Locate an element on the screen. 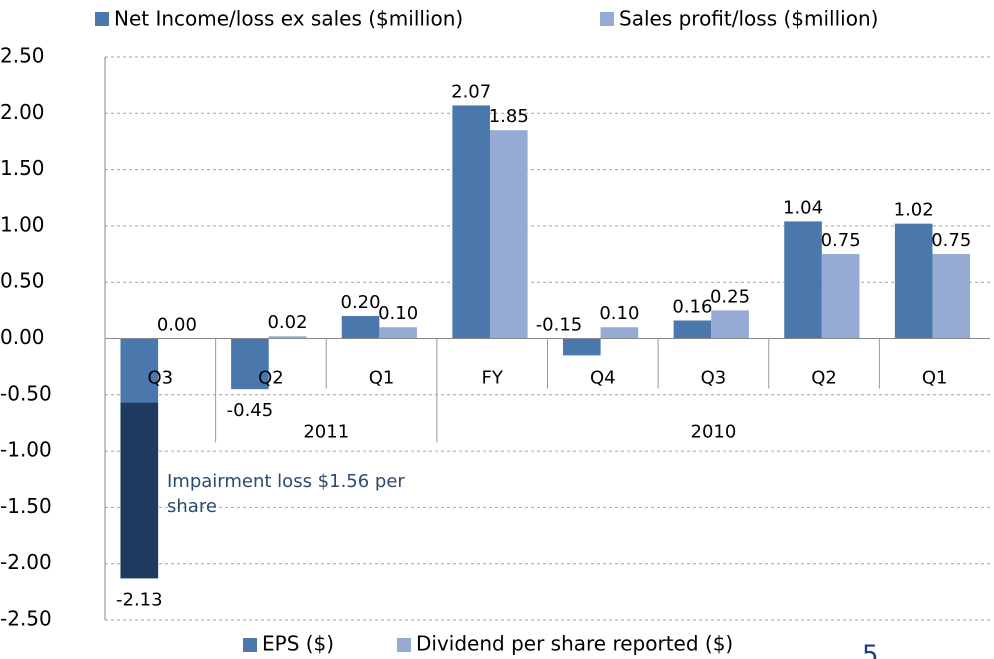 This screenshot has height=659, width=994. y-tick-label: -0.50 is located at coordinates (26, 393).